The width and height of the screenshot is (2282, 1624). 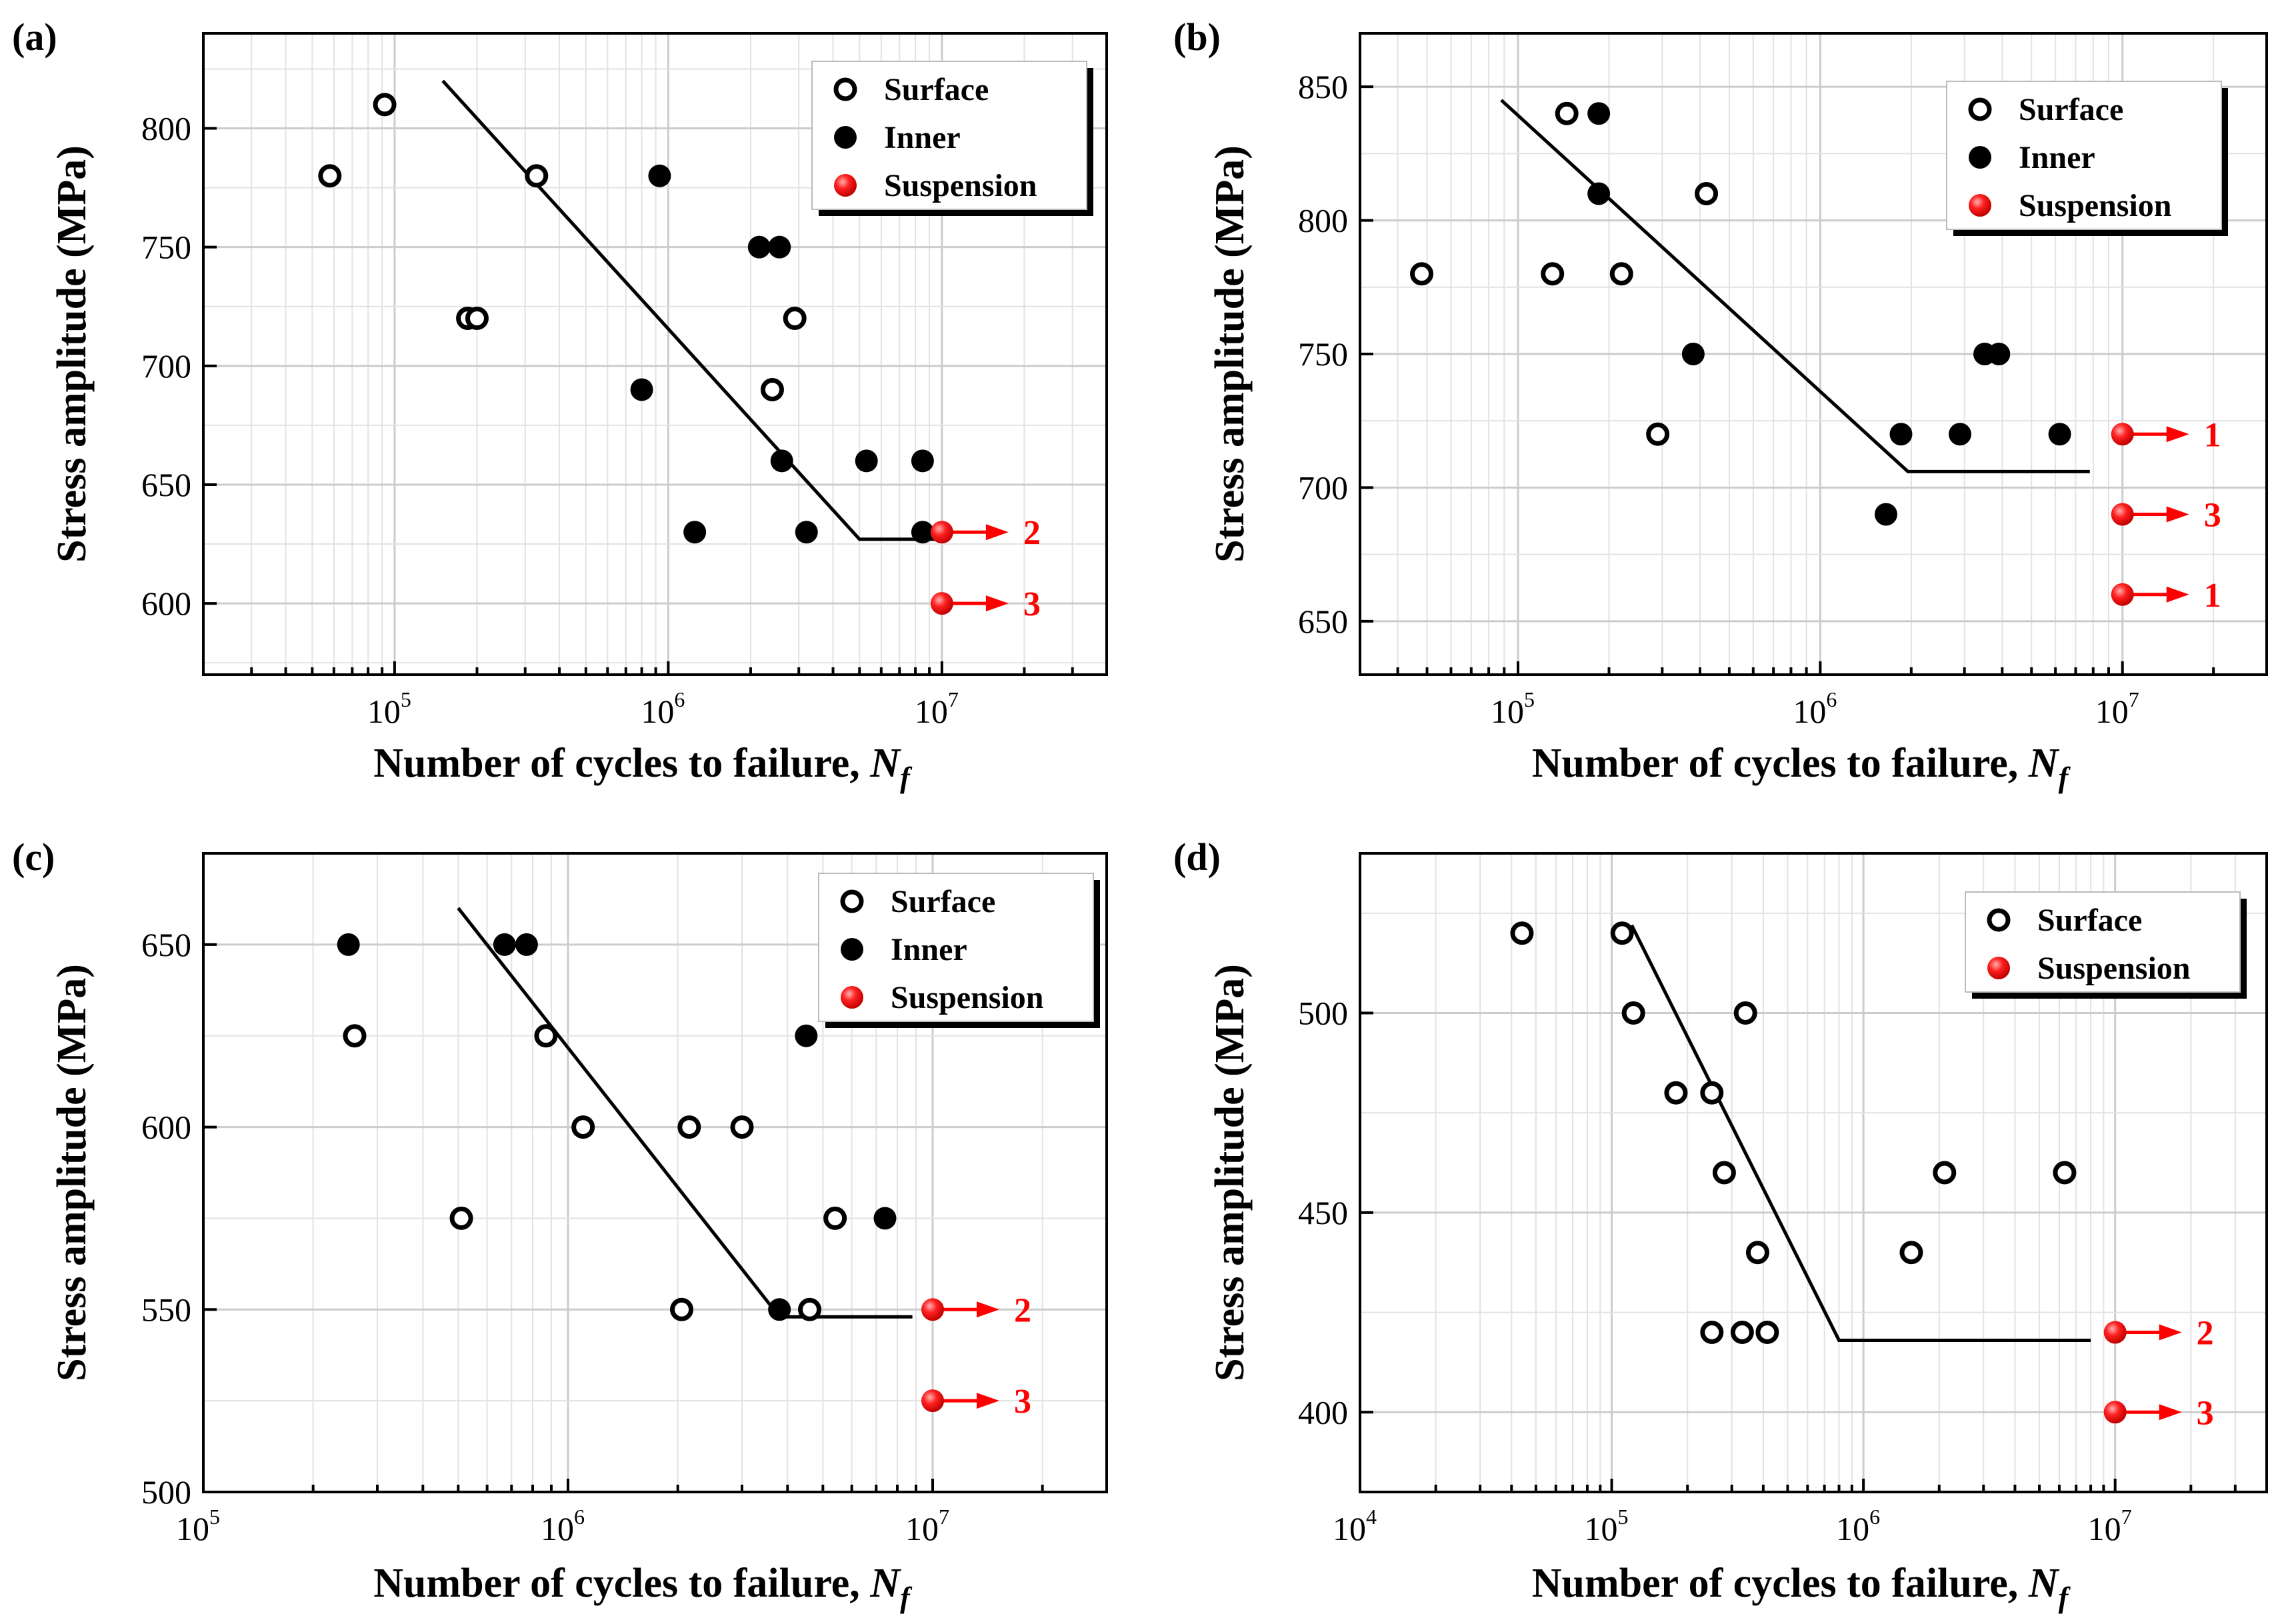 What do you see at coordinates (1197, 857) in the screenshot?
I see `panel-label: (d)` at bounding box center [1197, 857].